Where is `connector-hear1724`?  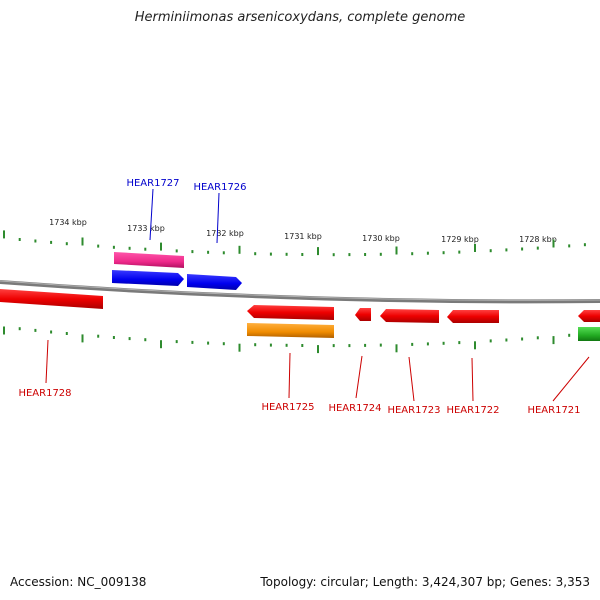 connector-hear1724 is located at coordinates (359, 377).